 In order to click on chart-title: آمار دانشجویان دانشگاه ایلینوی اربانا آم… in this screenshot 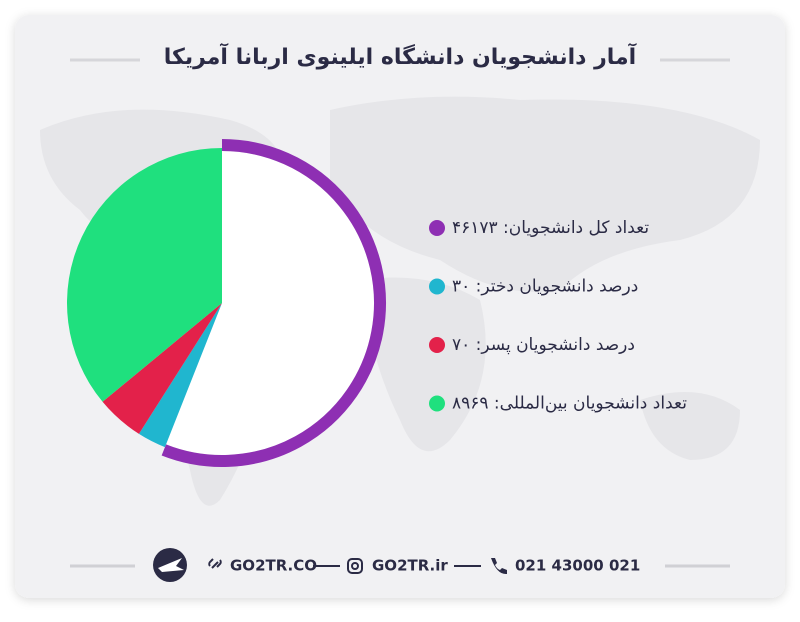, I will do `click(400, 56)`.